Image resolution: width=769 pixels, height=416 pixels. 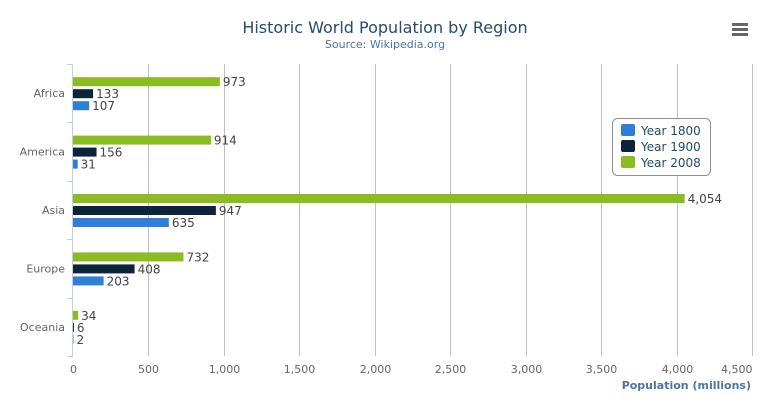 I want to click on hamburger-menu-icon, so click(x=740, y=29).